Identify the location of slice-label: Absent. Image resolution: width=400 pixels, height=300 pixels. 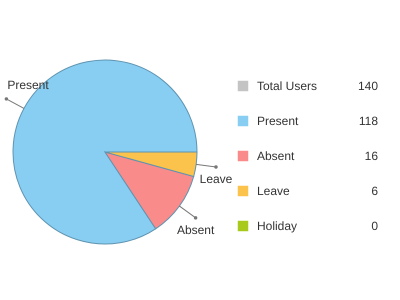
(195, 229).